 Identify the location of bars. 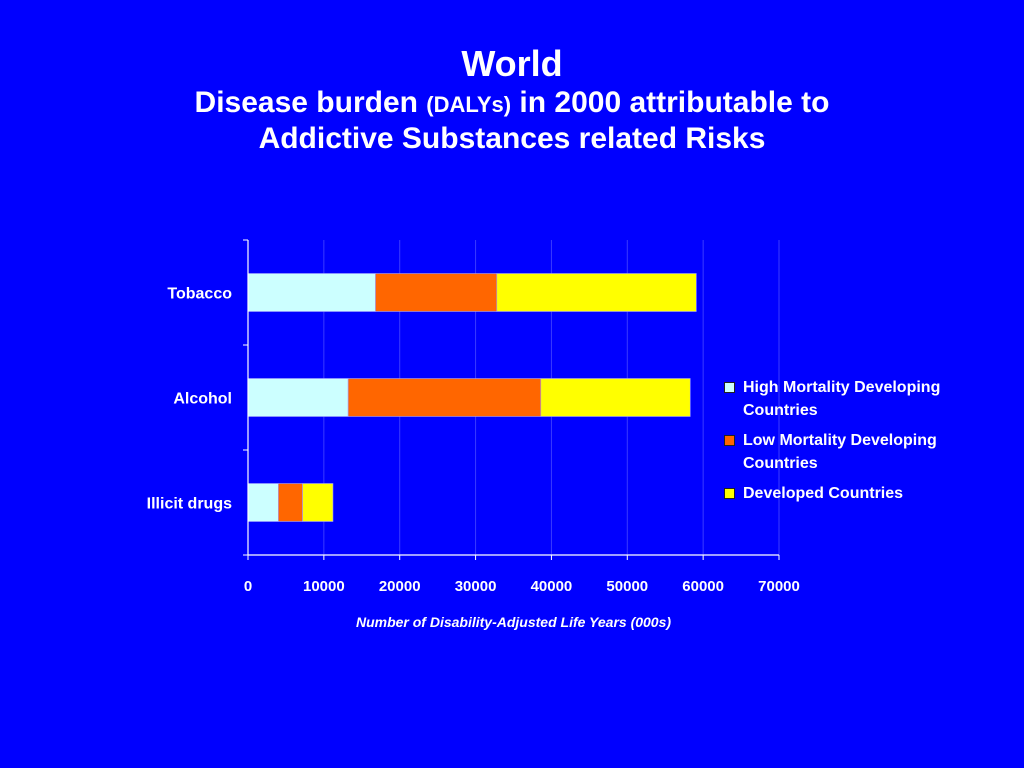
(472, 397).